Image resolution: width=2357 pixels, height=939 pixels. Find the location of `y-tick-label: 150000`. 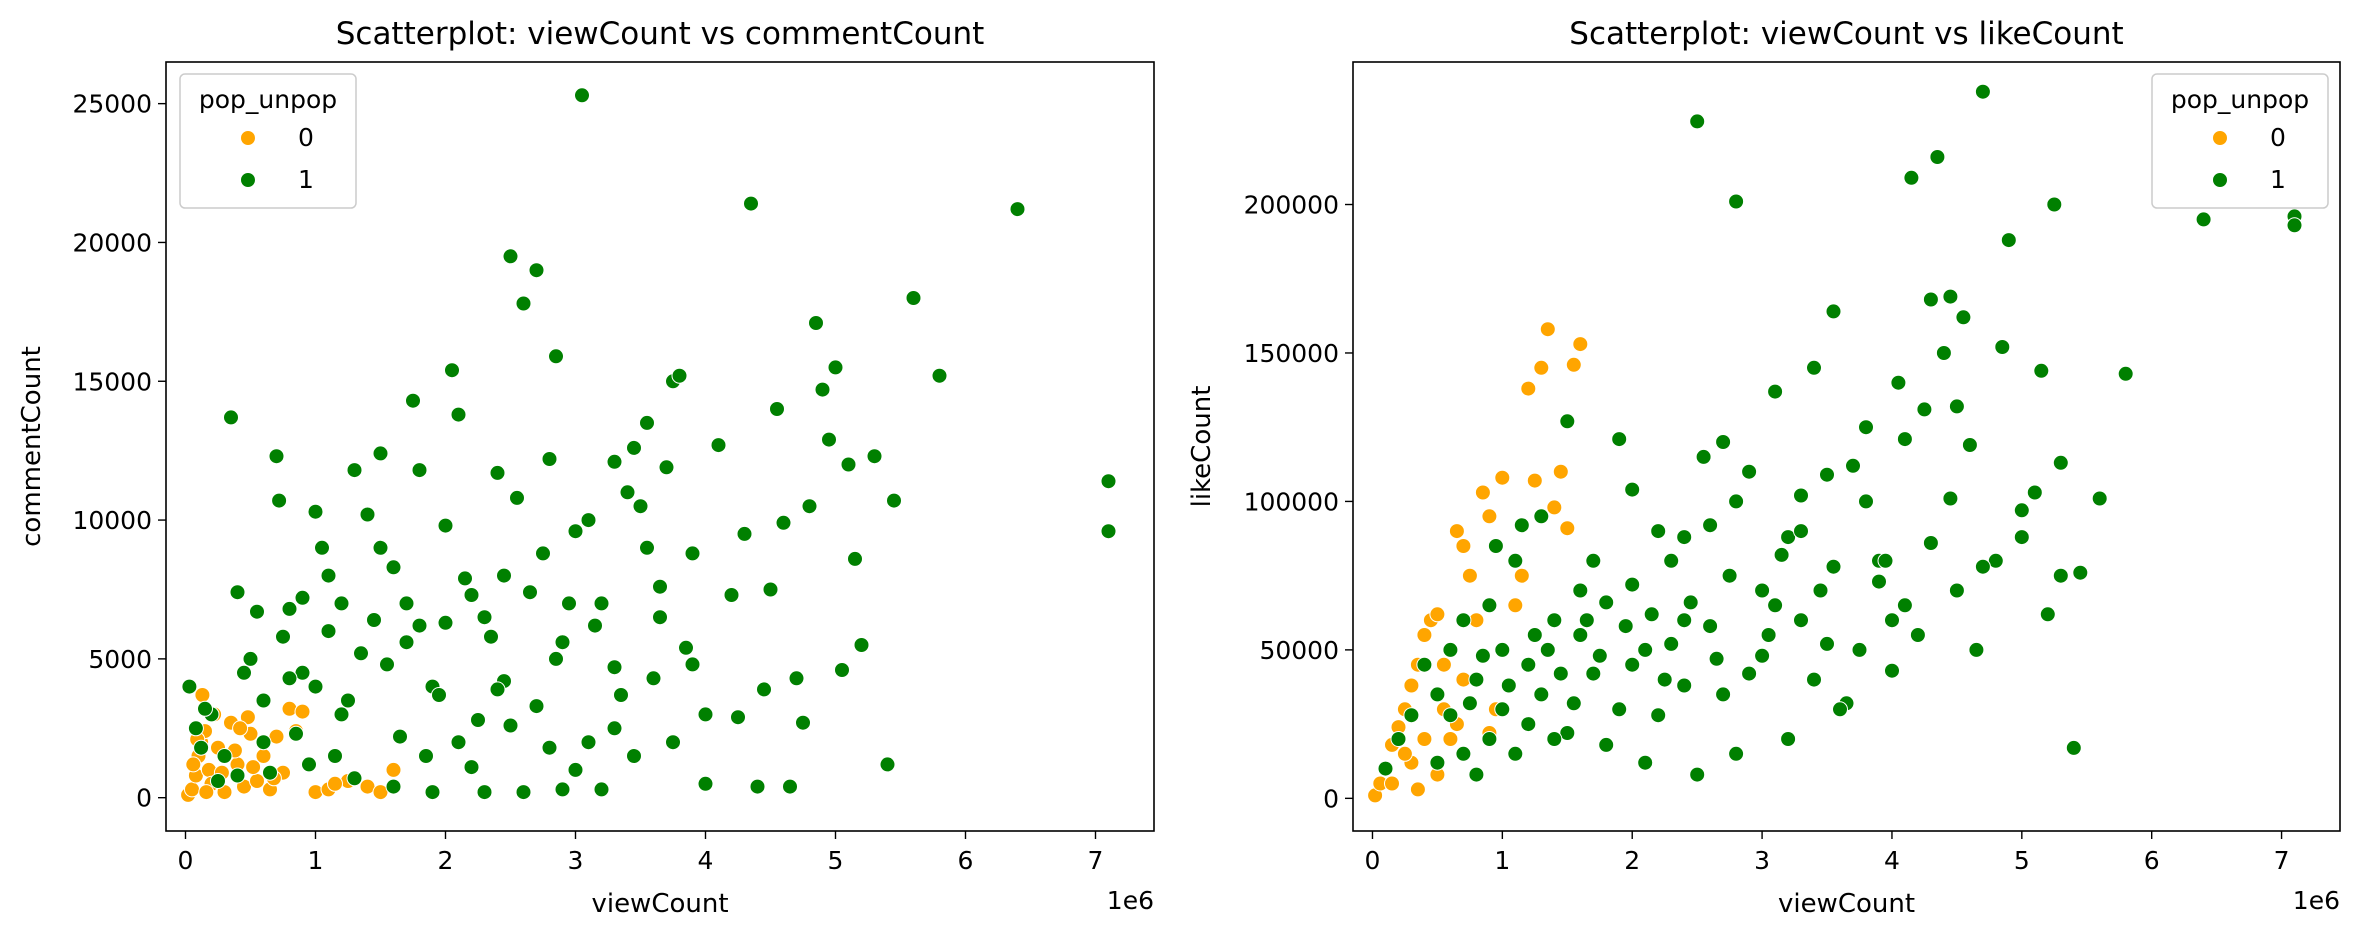

y-tick-label: 150000 is located at coordinates (1291, 353).